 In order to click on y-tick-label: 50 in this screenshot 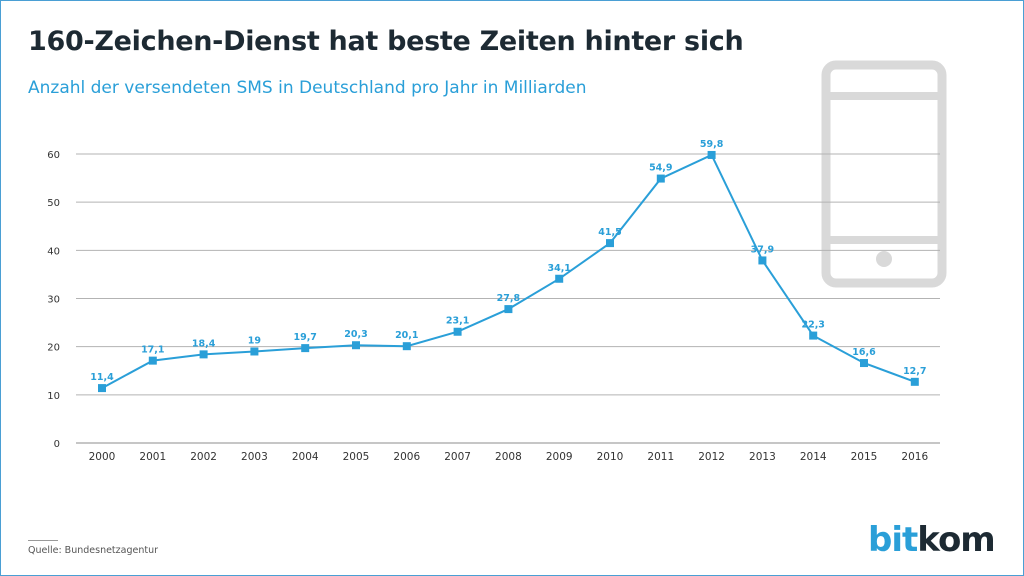, I will do `click(53, 203)`.